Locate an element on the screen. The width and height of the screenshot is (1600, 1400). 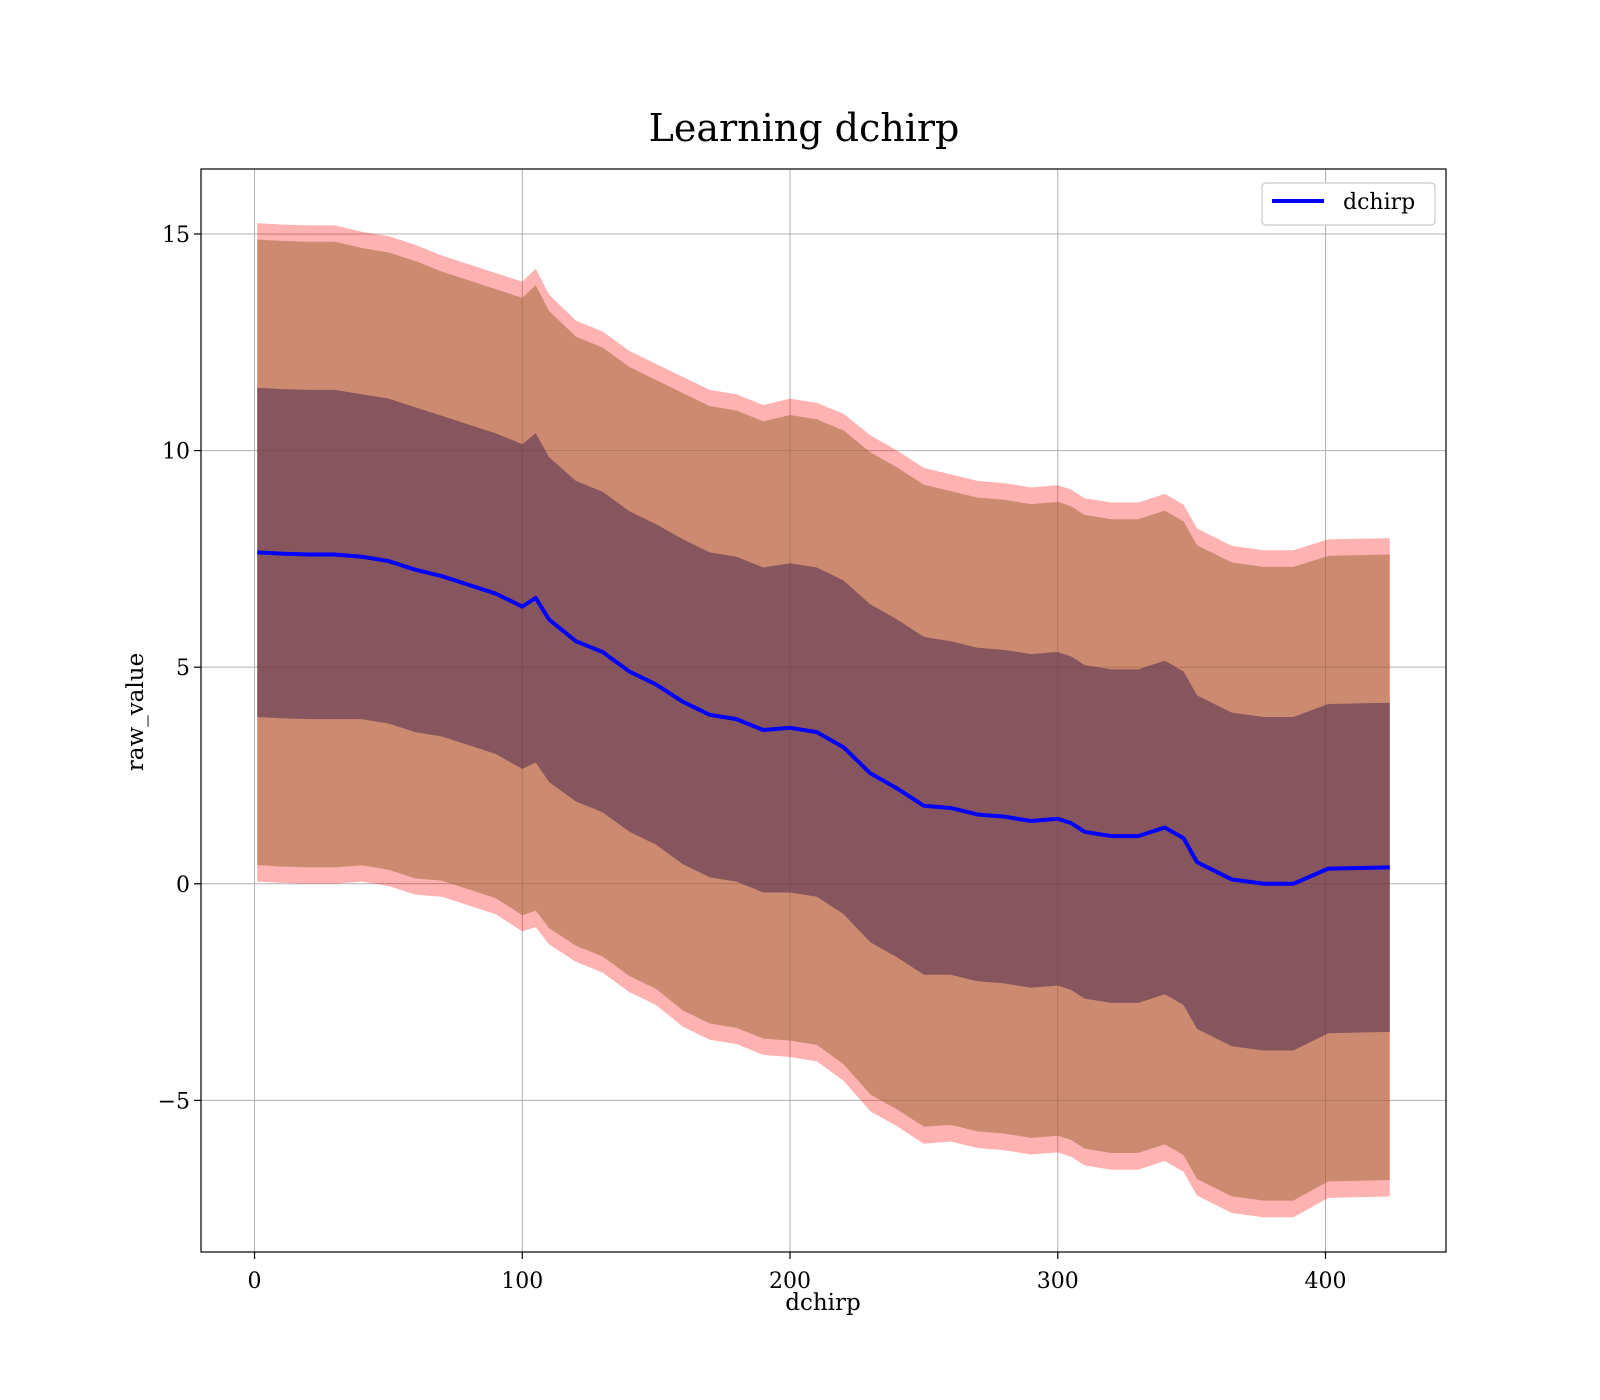
y-axis-label: raw_value is located at coordinates (136, 712).